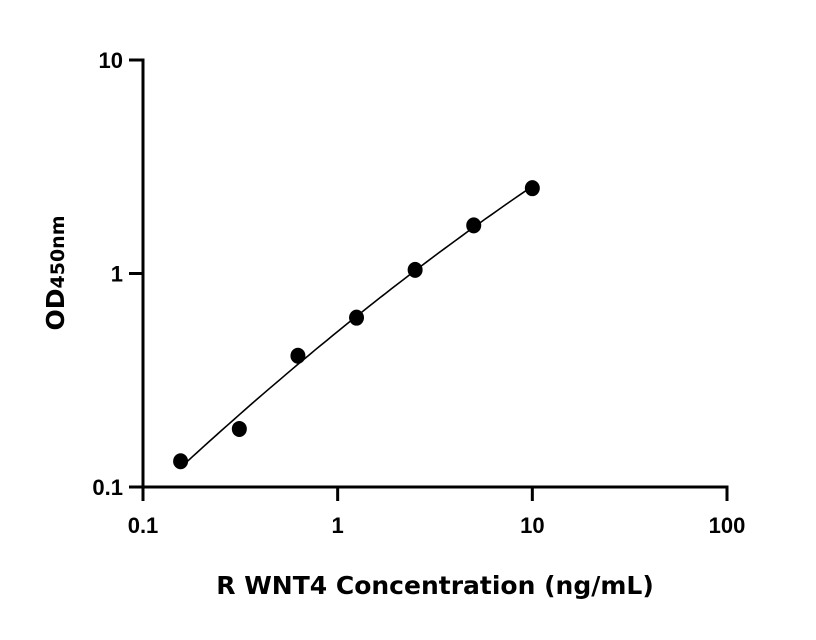 The width and height of the screenshot is (816, 640). I want to click on y-axis-label-main: OD, so click(55, 309).